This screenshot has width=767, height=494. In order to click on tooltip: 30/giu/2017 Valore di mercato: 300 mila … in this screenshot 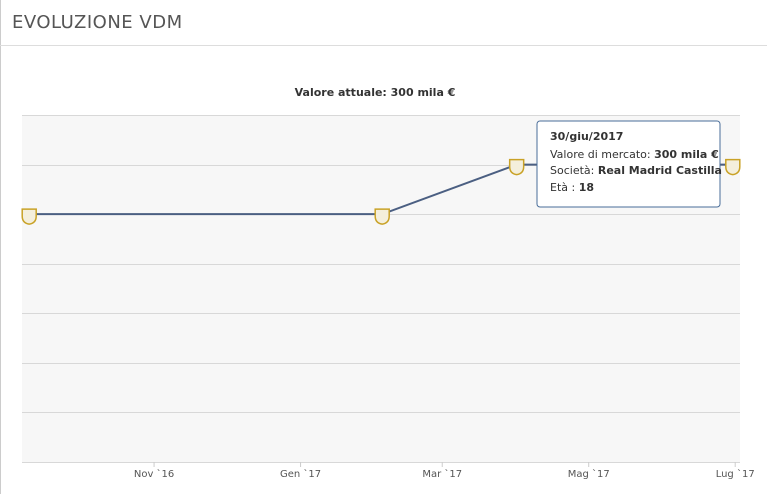, I will do `click(629, 164)`.